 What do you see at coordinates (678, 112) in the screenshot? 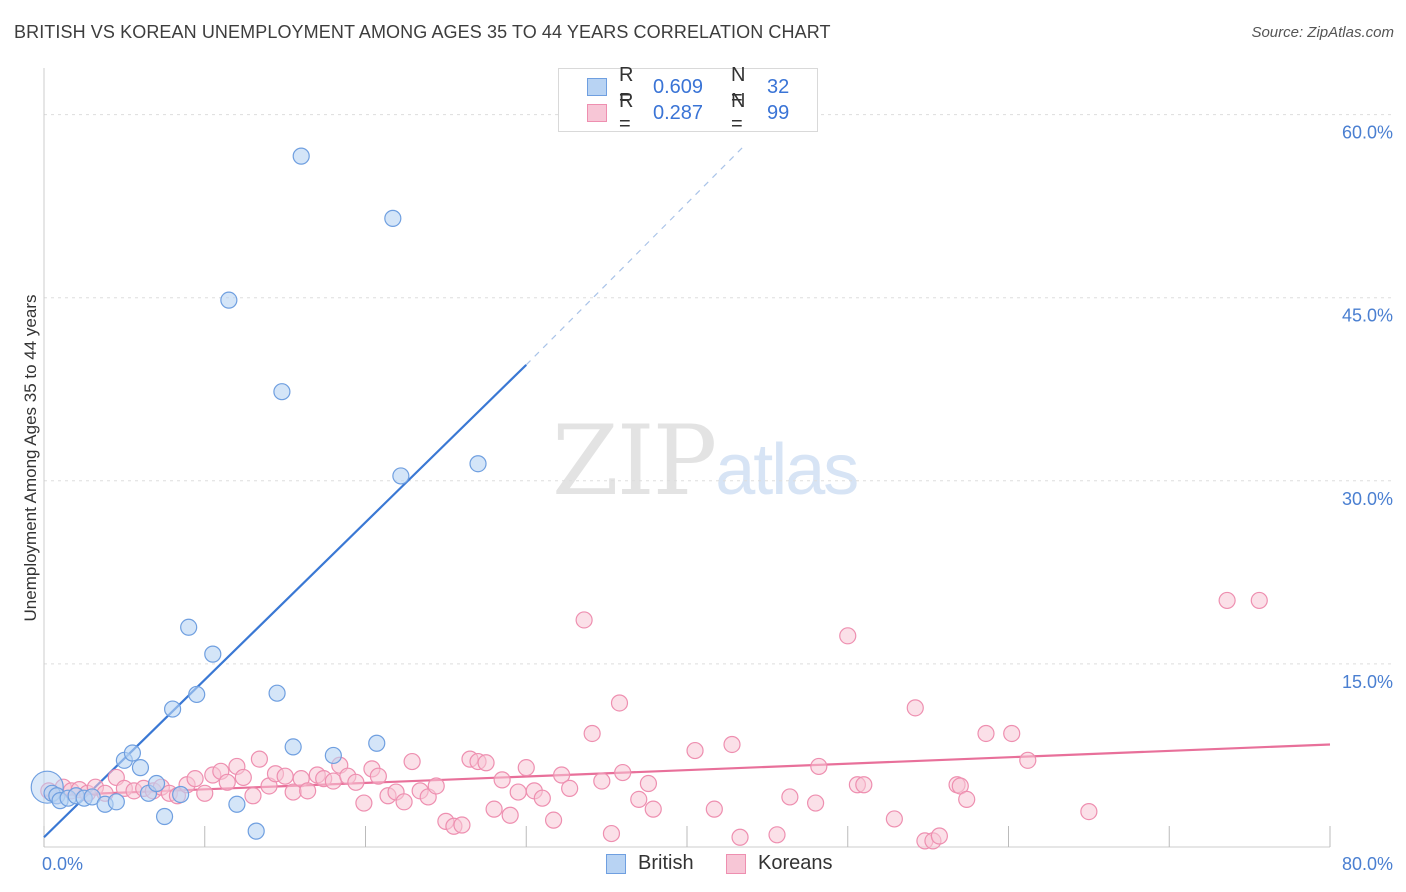
I see `koreans-r-value: 0.287` at bounding box center [678, 112].